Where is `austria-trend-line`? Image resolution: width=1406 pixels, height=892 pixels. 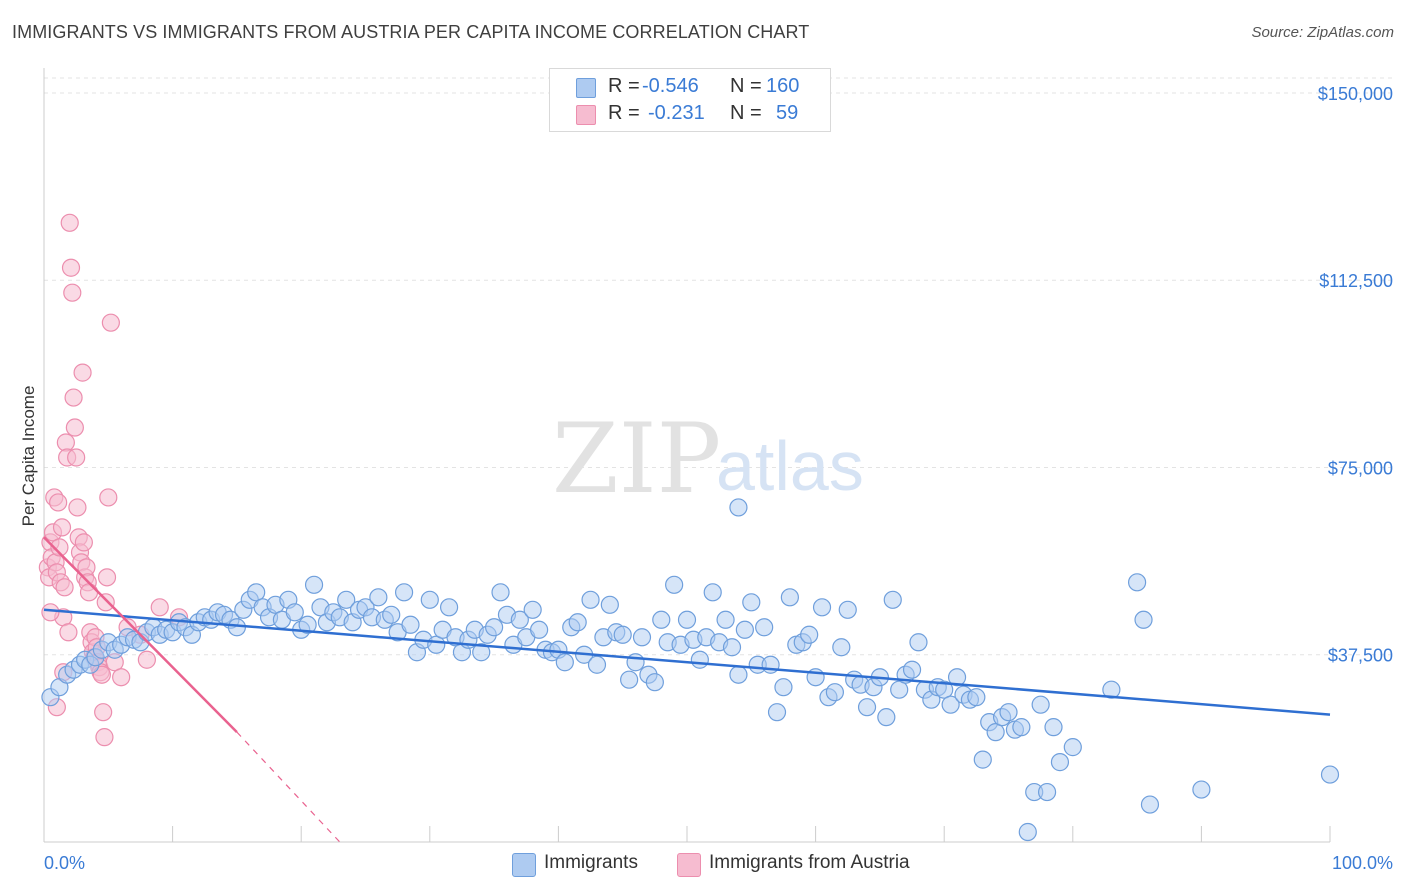 austria-trend-line is located at coordinates (140, 635).